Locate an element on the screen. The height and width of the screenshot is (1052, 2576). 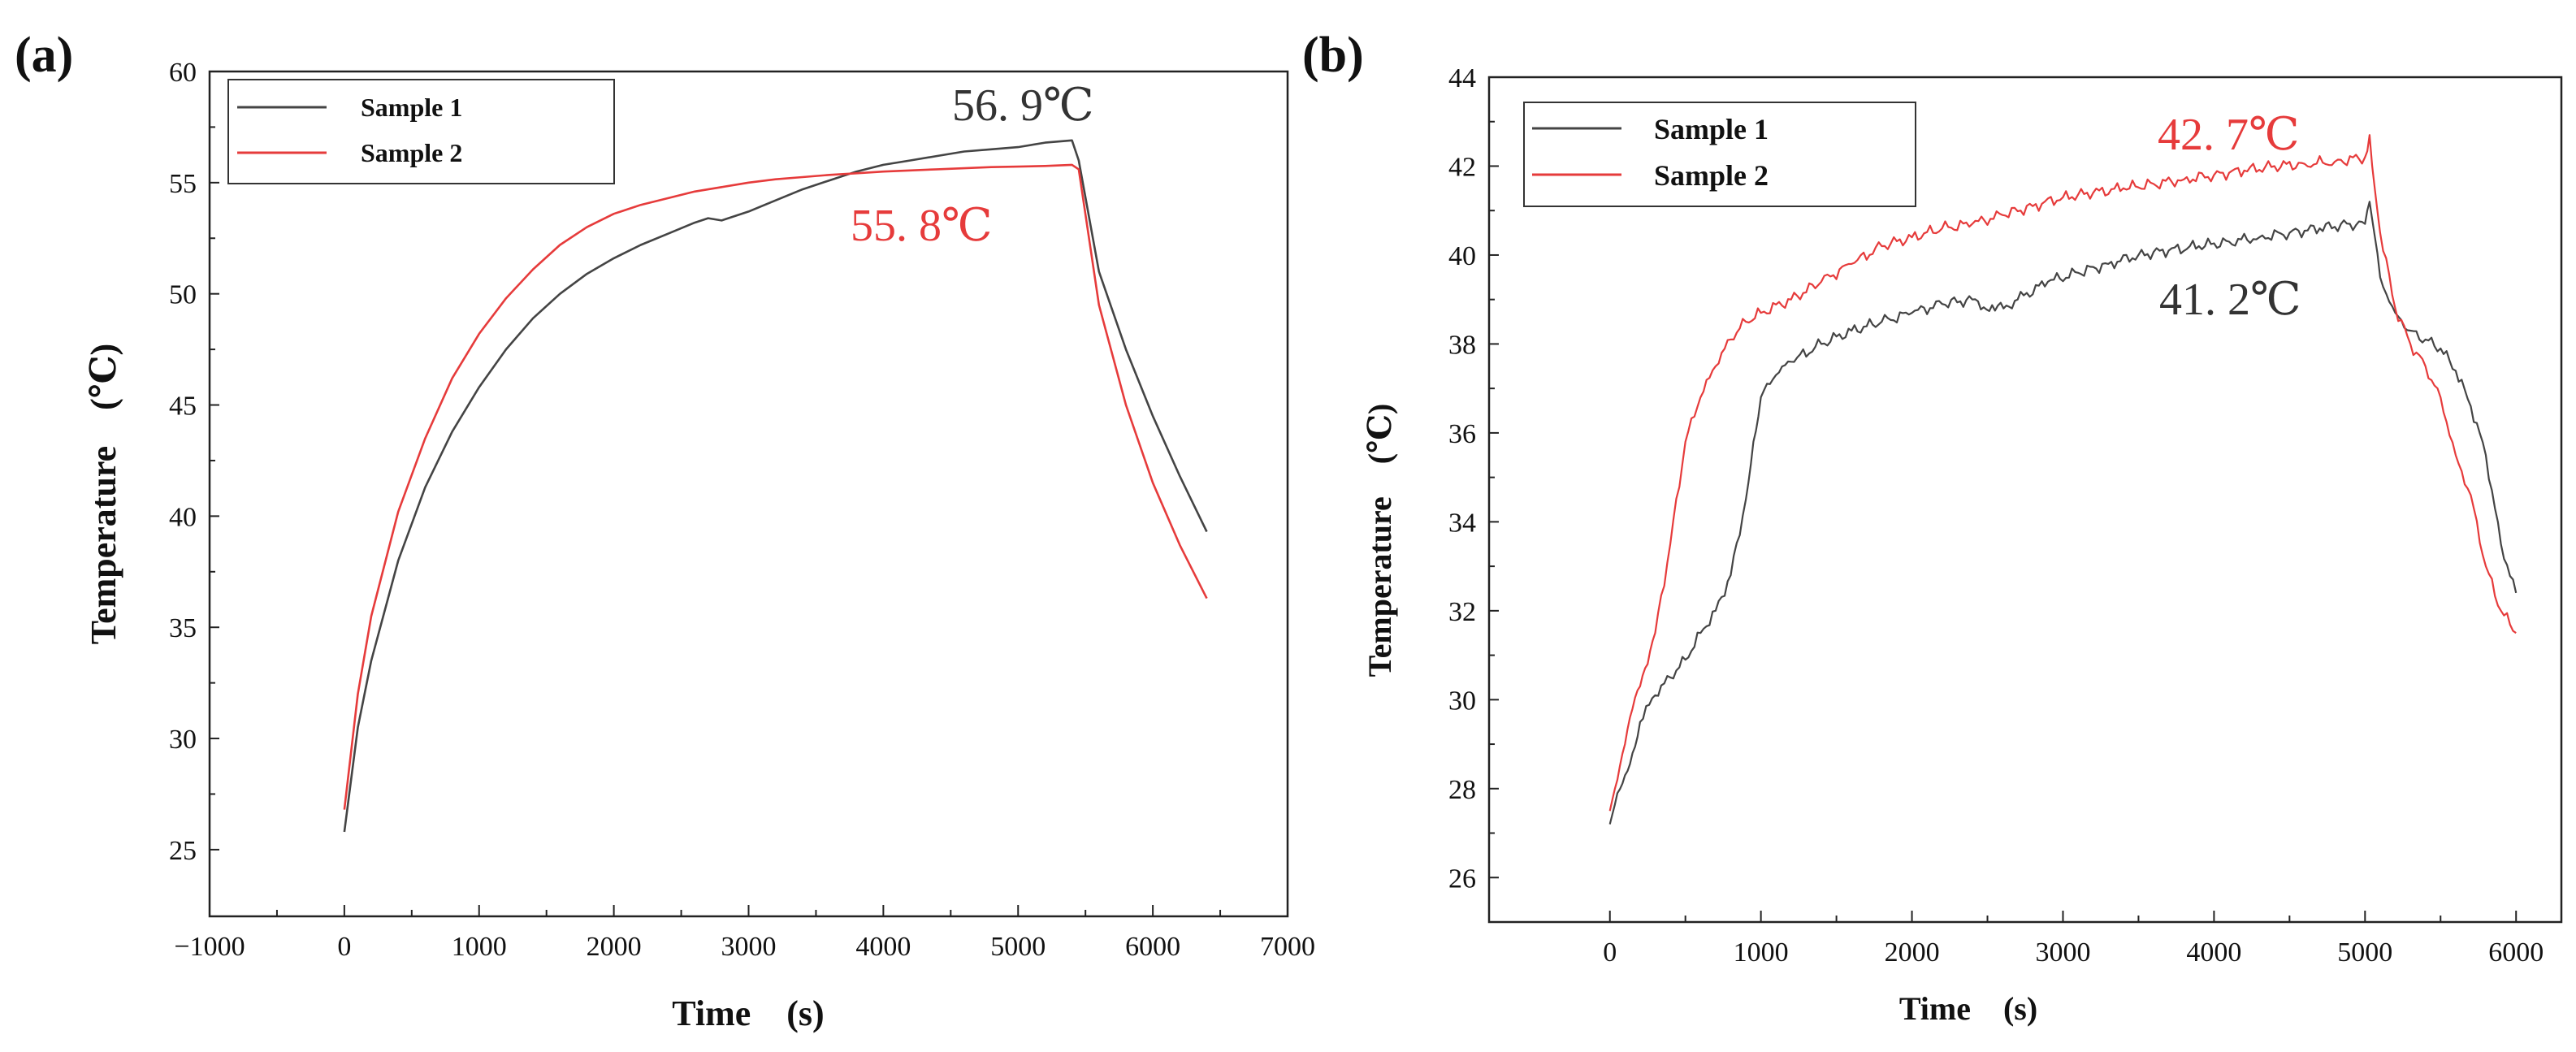
y-tick-label: 38 is located at coordinates (1462, 345).